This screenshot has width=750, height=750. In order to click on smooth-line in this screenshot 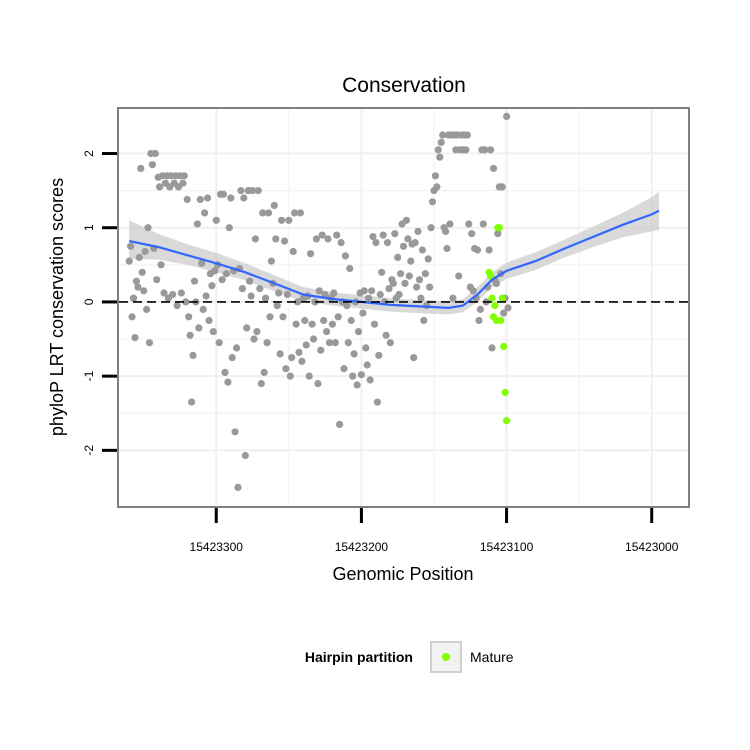, I will do `click(394, 259)`.